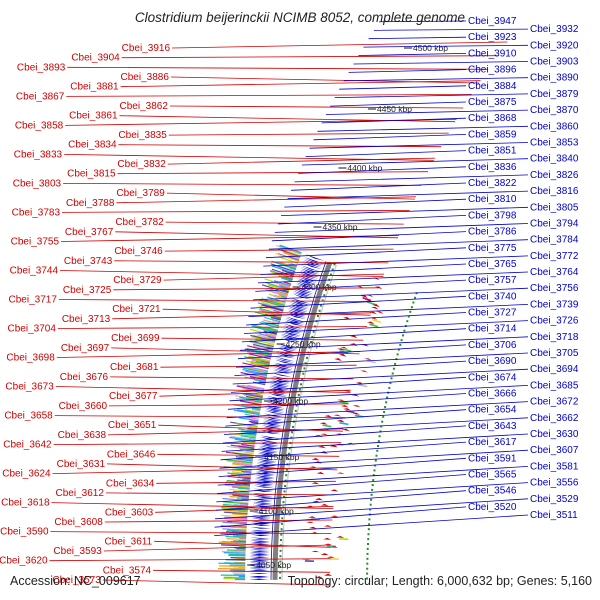  I want to click on gene-label-right: Cbei_3690, so click(492, 361).